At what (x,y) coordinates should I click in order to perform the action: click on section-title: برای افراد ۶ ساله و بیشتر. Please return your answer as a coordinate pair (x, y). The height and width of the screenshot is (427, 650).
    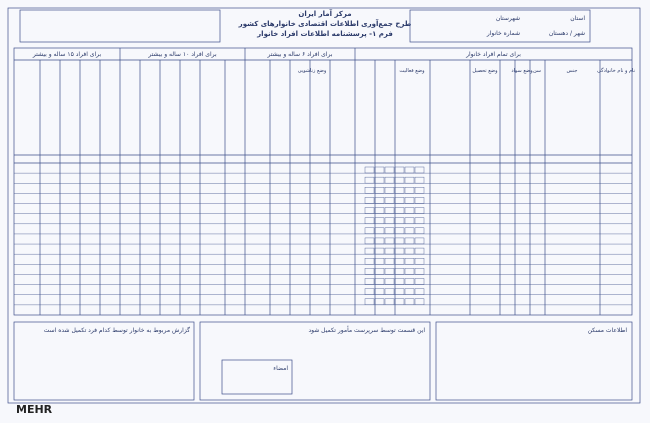
    Looking at the image, I should click on (299, 54).